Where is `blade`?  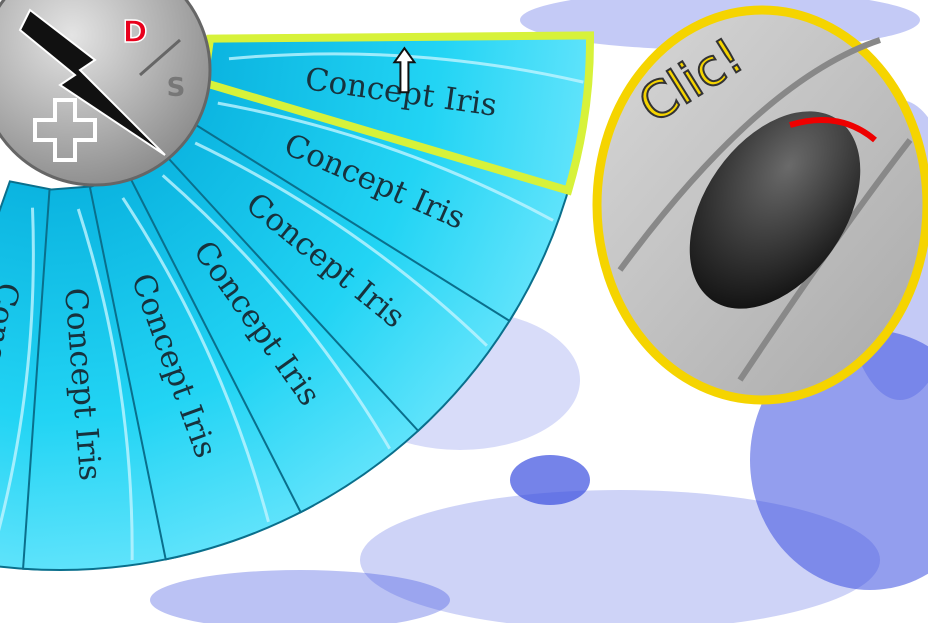
blade is located at coordinates (396, 113).